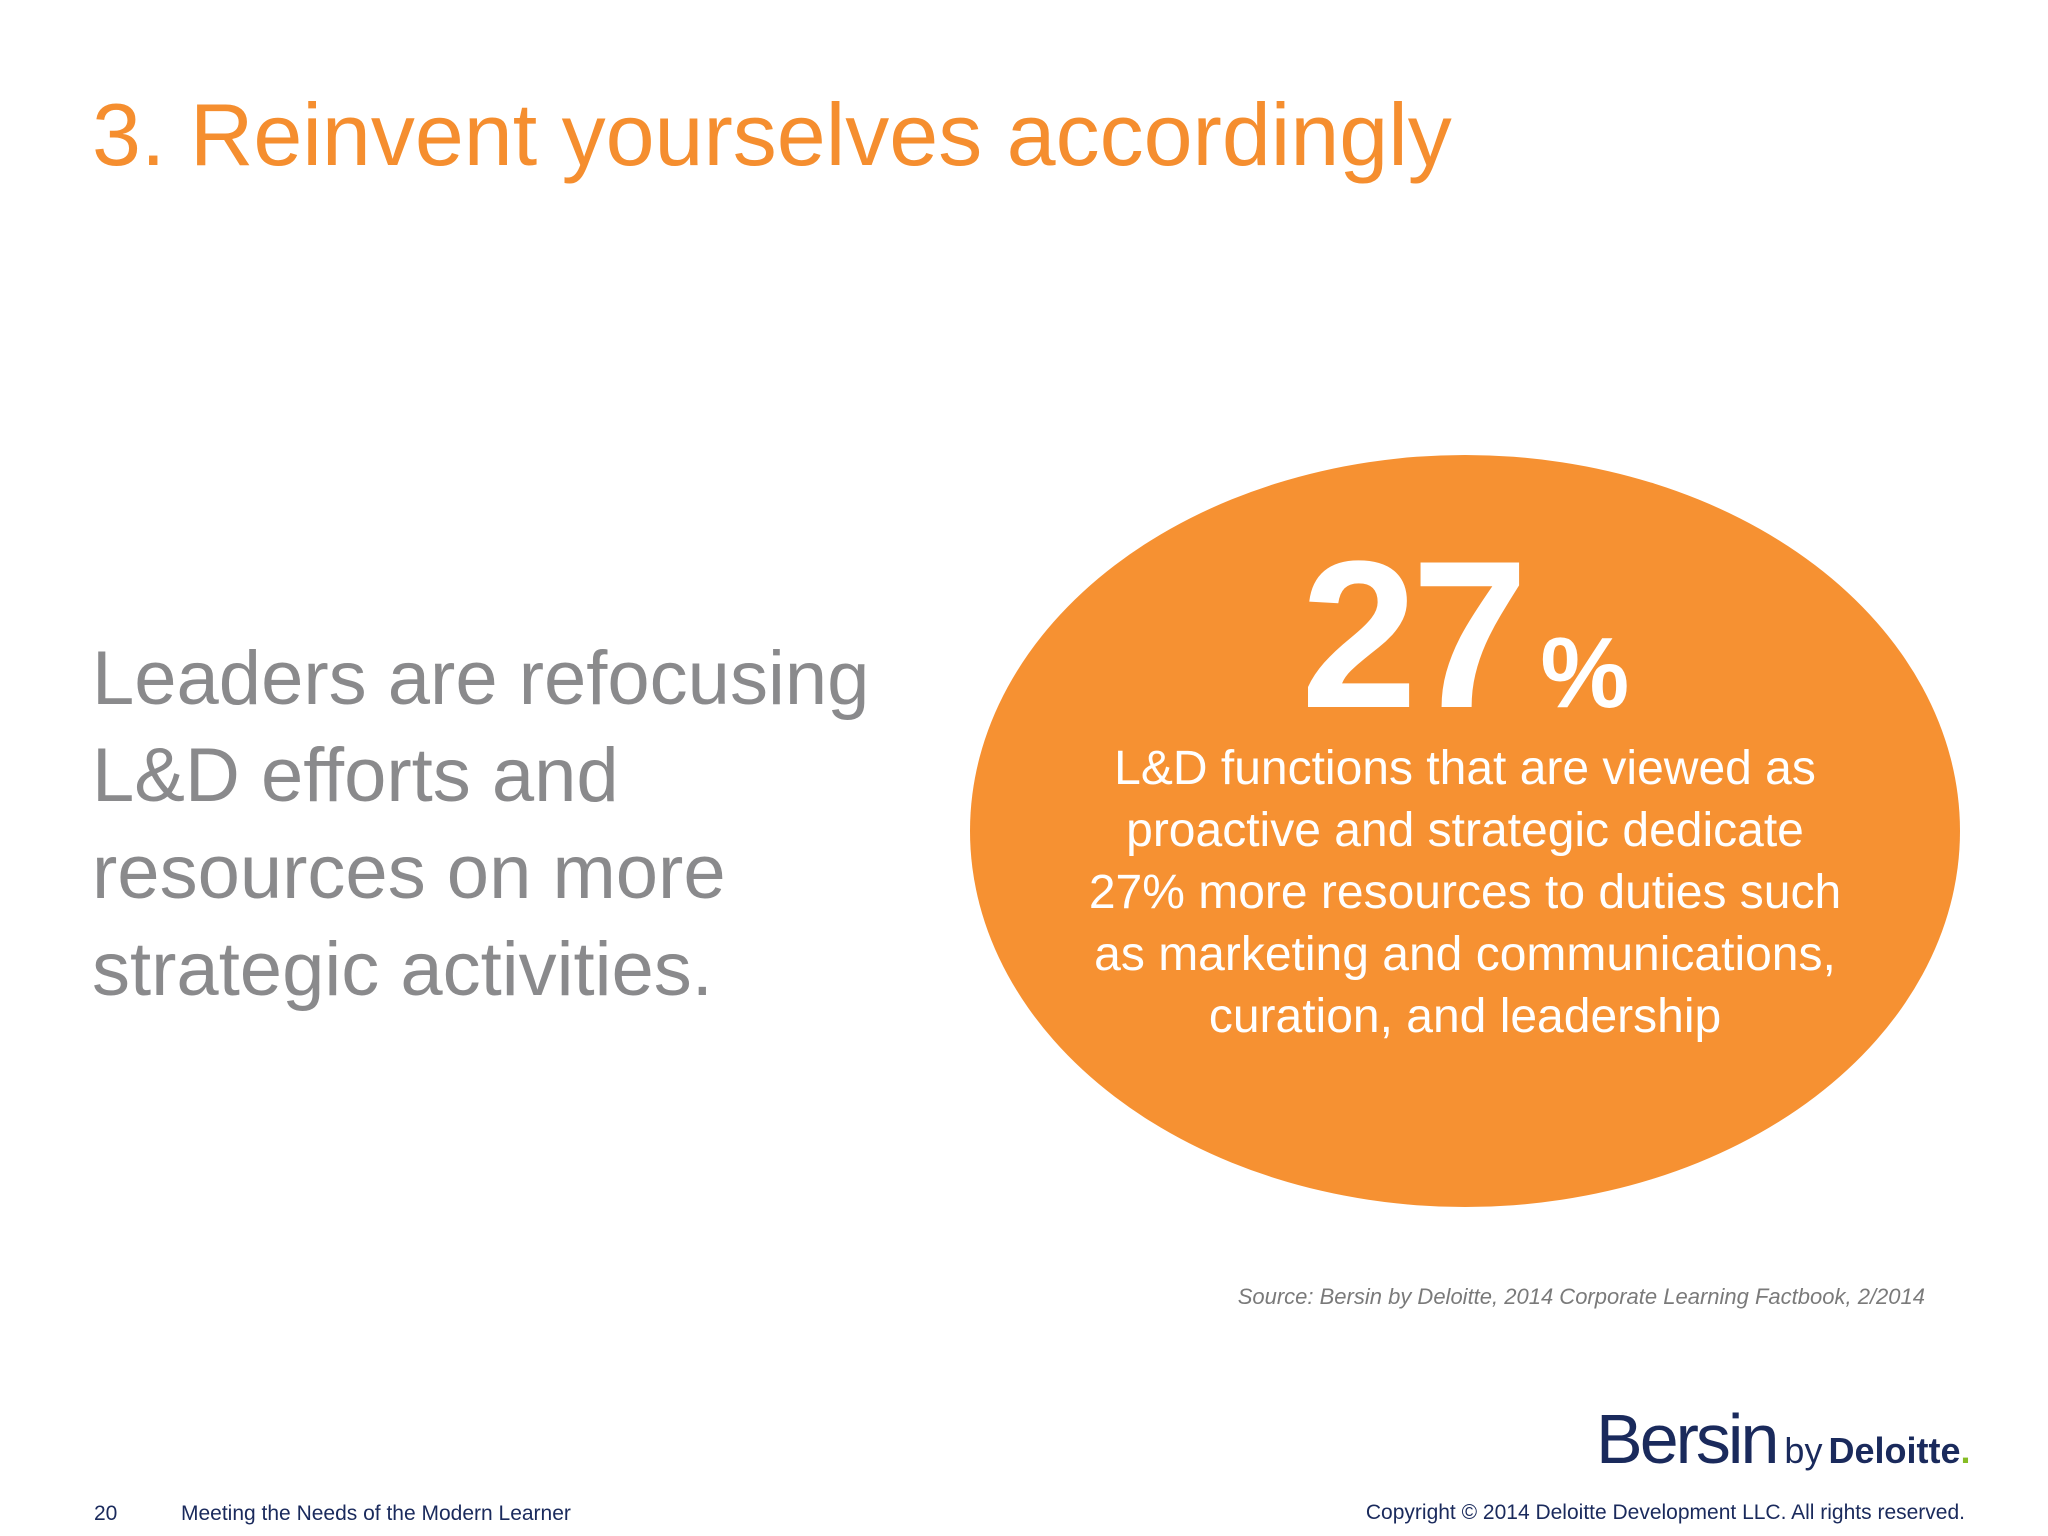  Describe the element at coordinates (1894, 1450) in the screenshot. I see `logo-company: Deloitte` at that location.